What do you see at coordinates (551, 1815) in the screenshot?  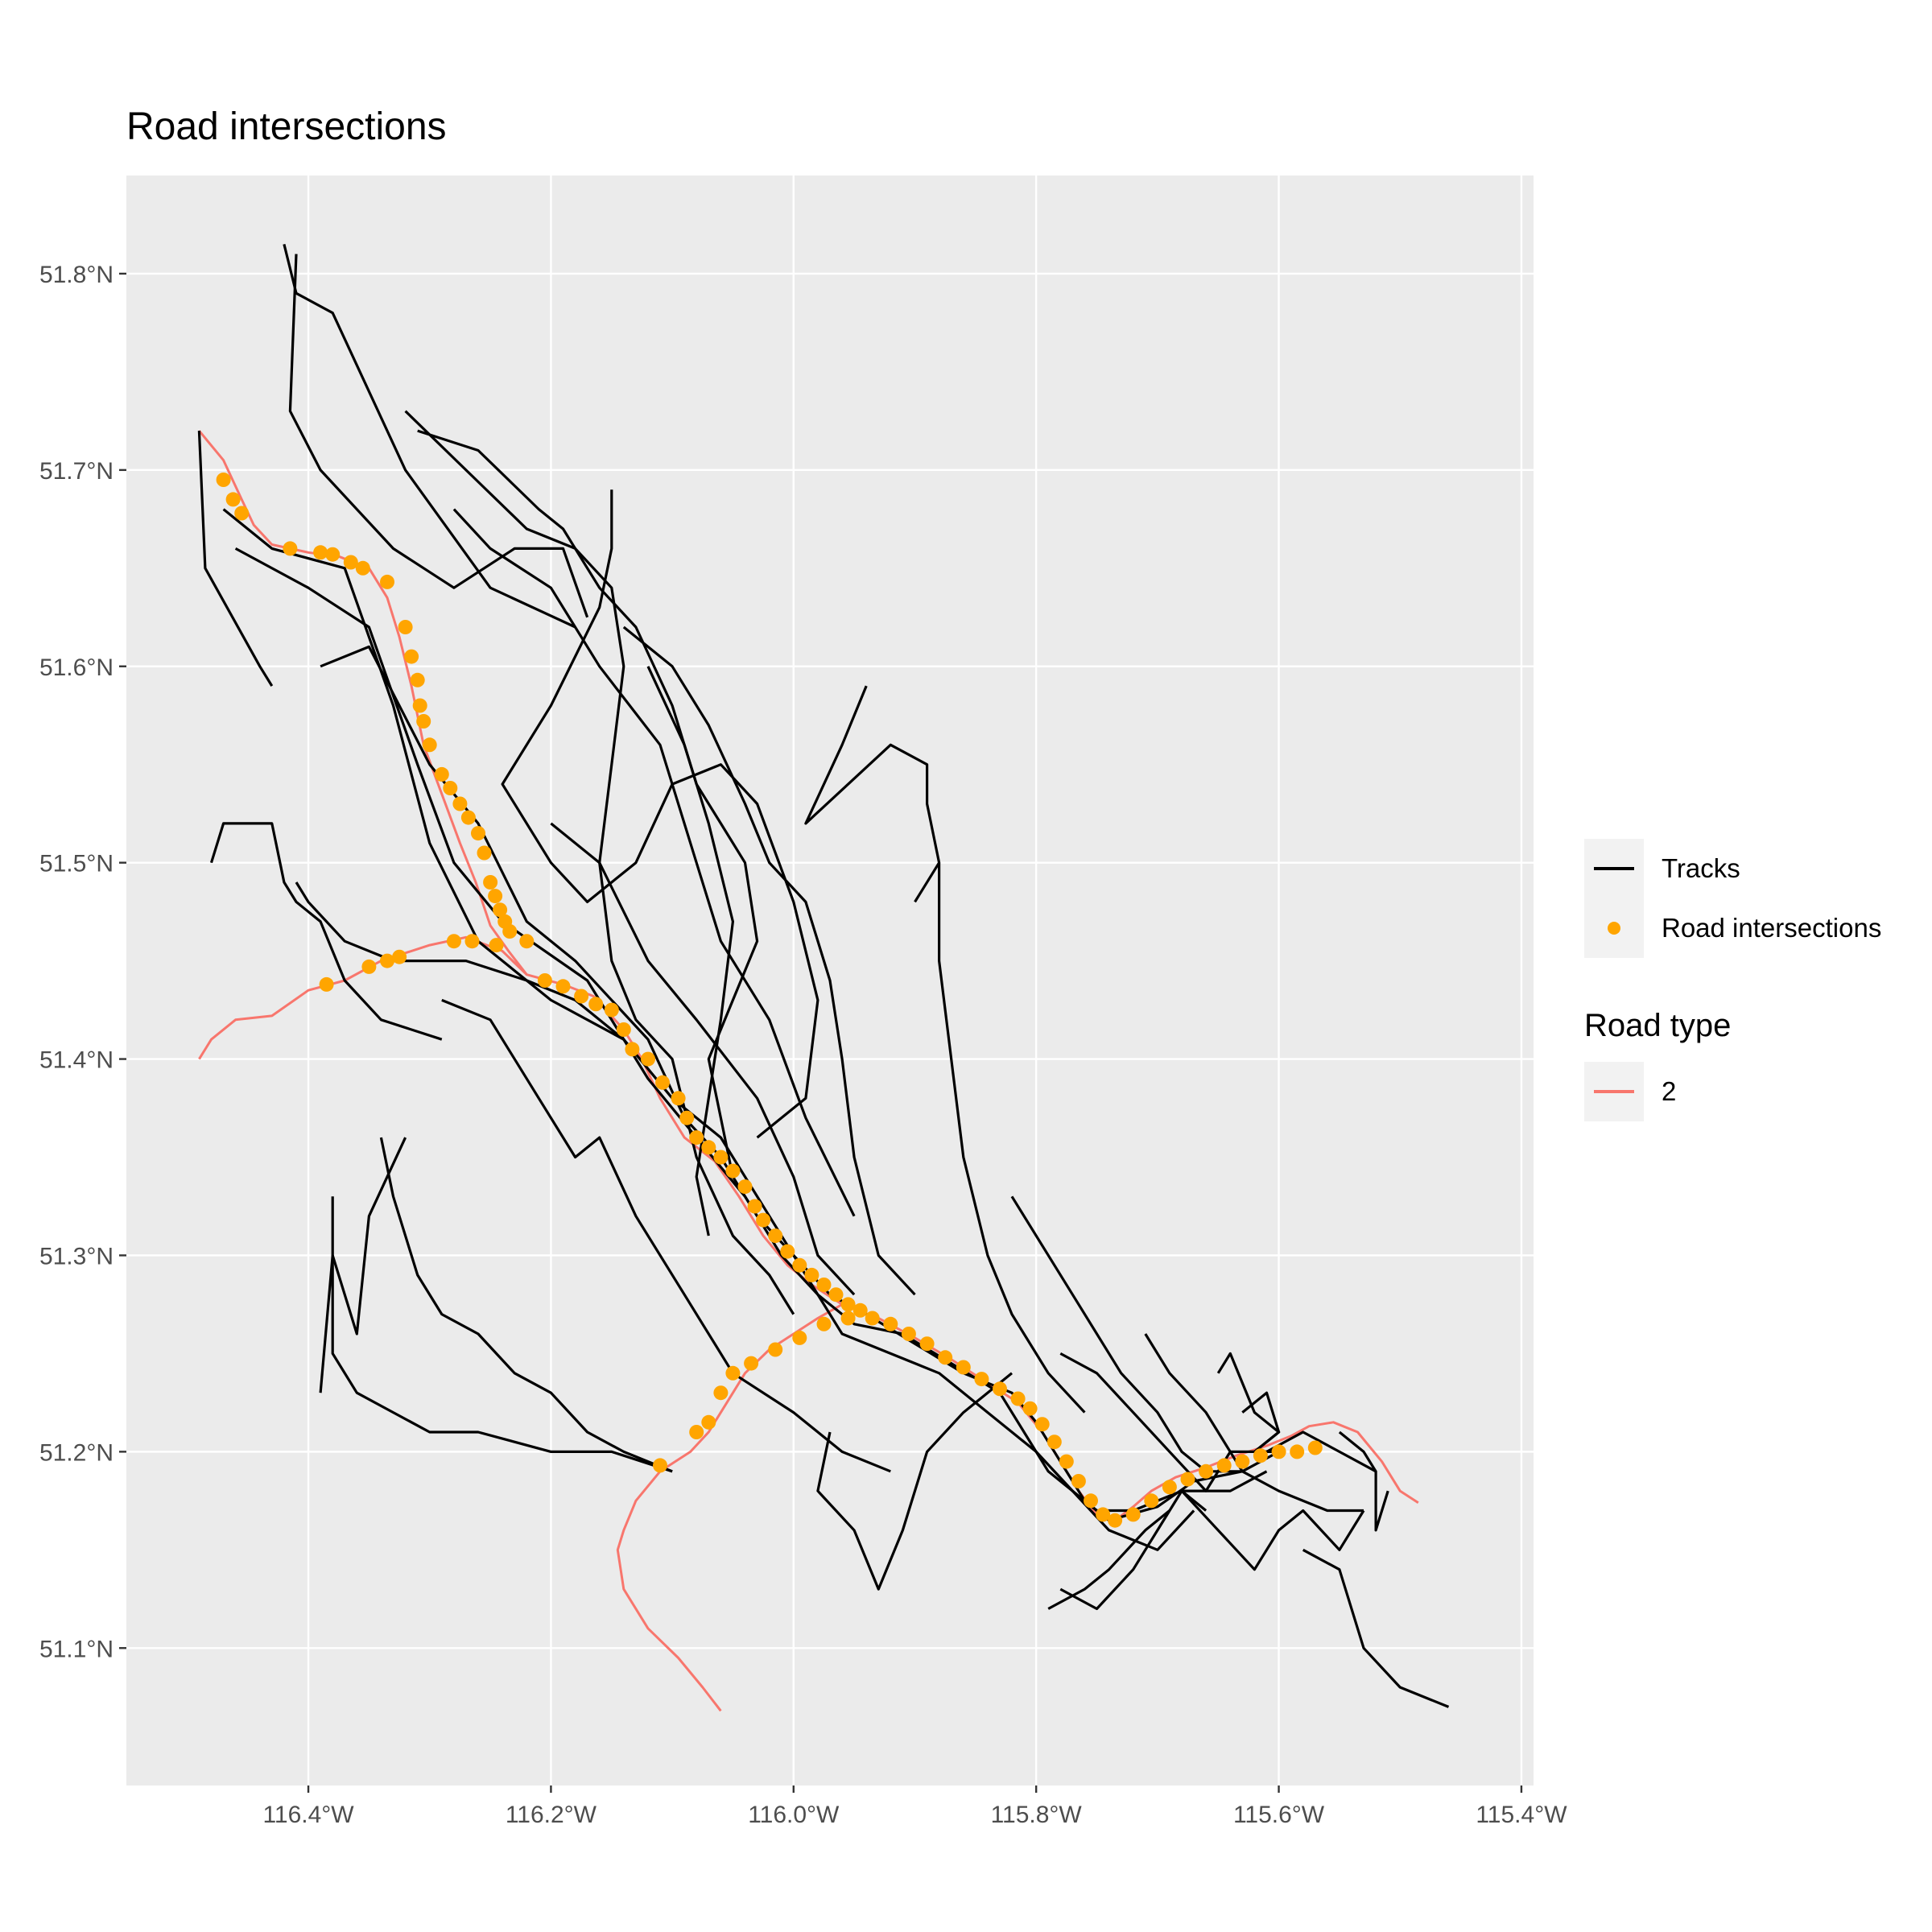 I see `x-tick-label: 116.2°W` at bounding box center [551, 1815].